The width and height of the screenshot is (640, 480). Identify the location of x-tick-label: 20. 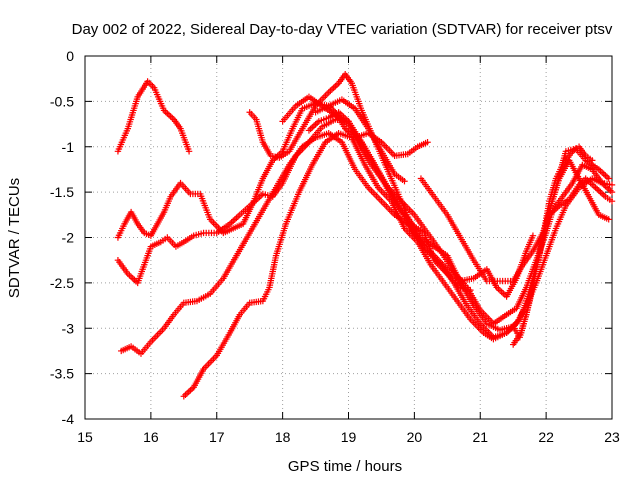
(415, 437).